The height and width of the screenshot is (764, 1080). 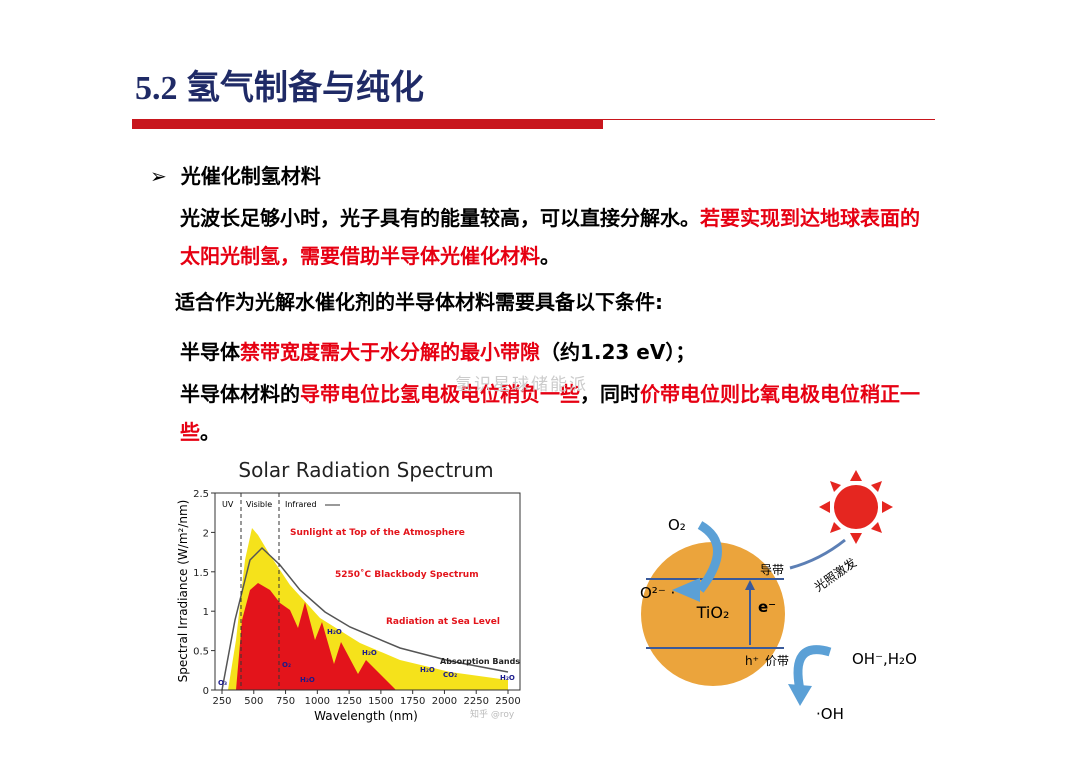 I want to click on x-axis-label: Wavelength (nm), so click(x=366, y=716).